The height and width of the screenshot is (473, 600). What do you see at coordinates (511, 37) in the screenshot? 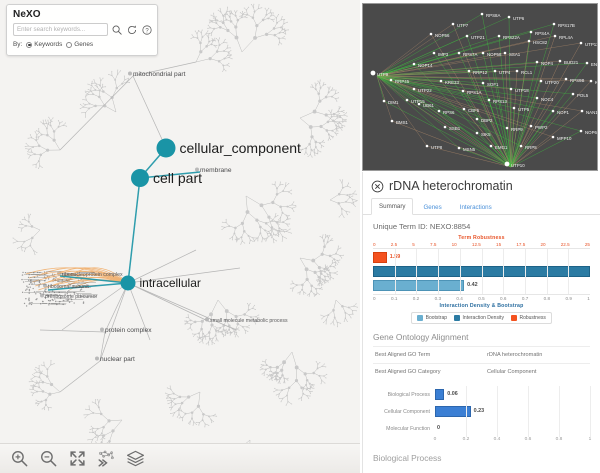
I see `svg-text: RPS22A` at bounding box center [511, 37].